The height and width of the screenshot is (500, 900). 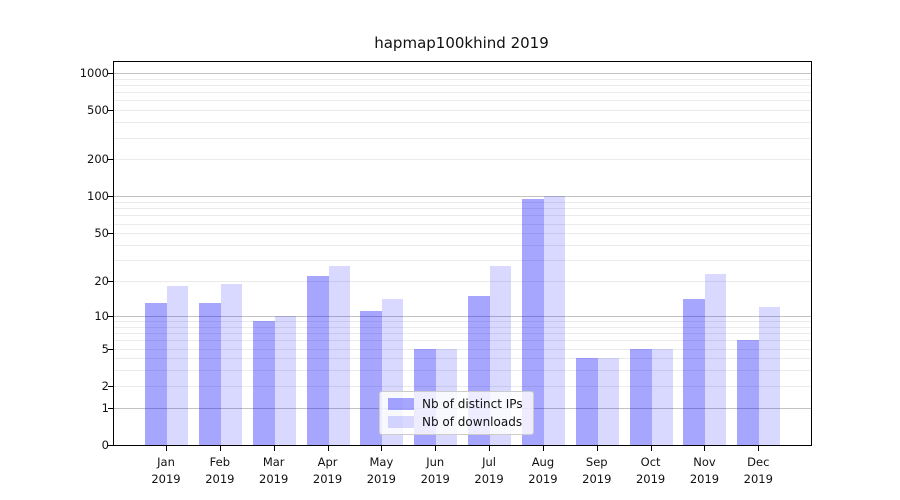 I want to click on legend-item-downloads: Nb of downloads, so click(x=455, y=422).